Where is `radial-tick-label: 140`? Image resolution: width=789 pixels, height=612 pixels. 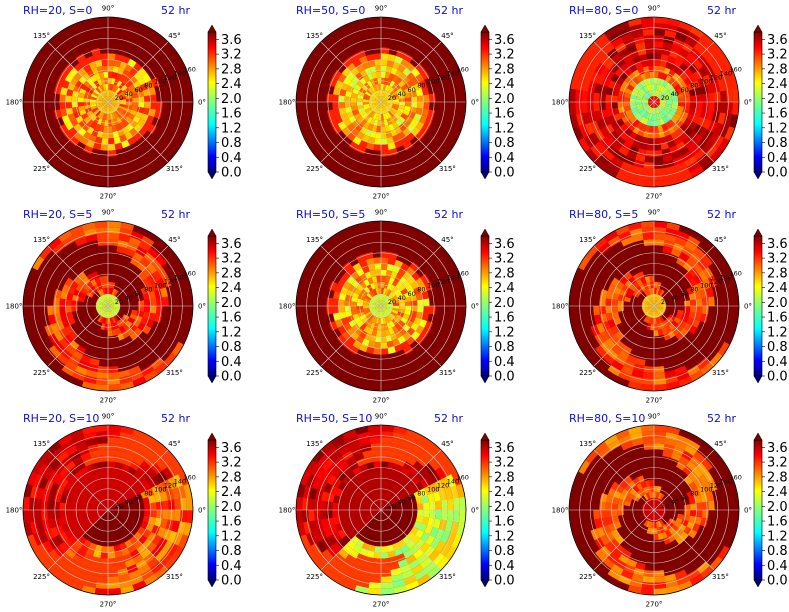 radial-tick-label: 140 is located at coordinates (453, 482).